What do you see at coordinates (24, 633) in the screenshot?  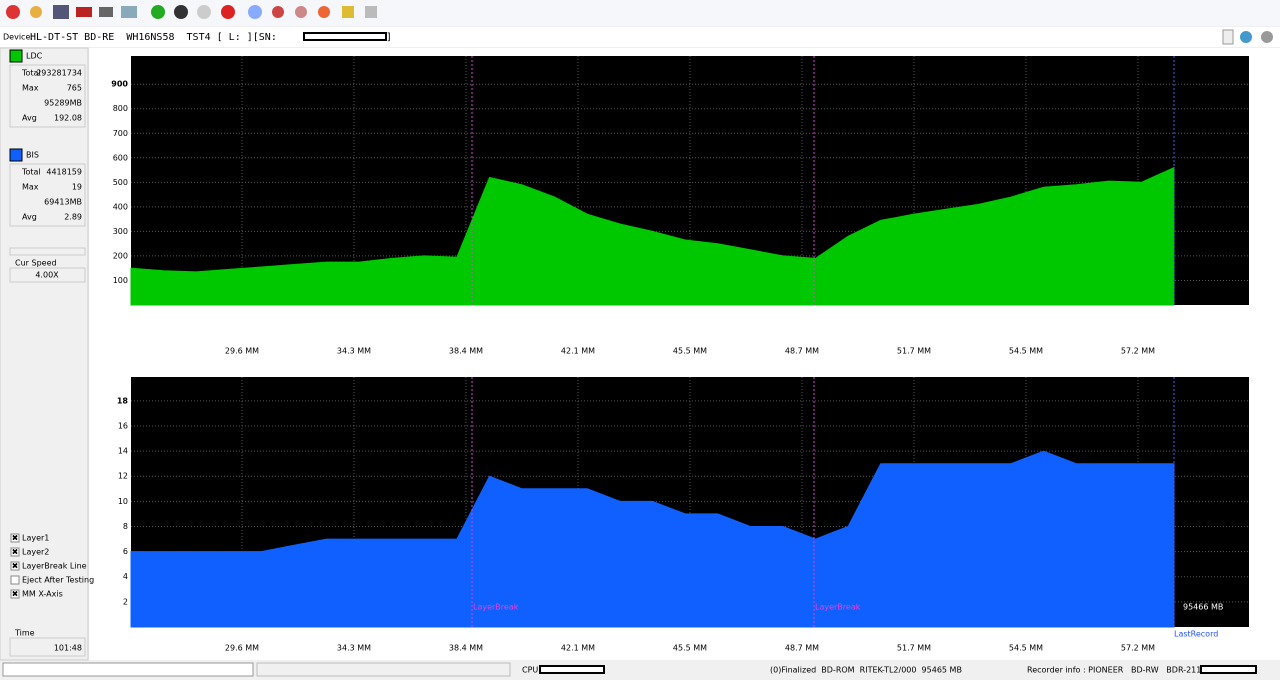 I see `time-label: Time` at bounding box center [24, 633].